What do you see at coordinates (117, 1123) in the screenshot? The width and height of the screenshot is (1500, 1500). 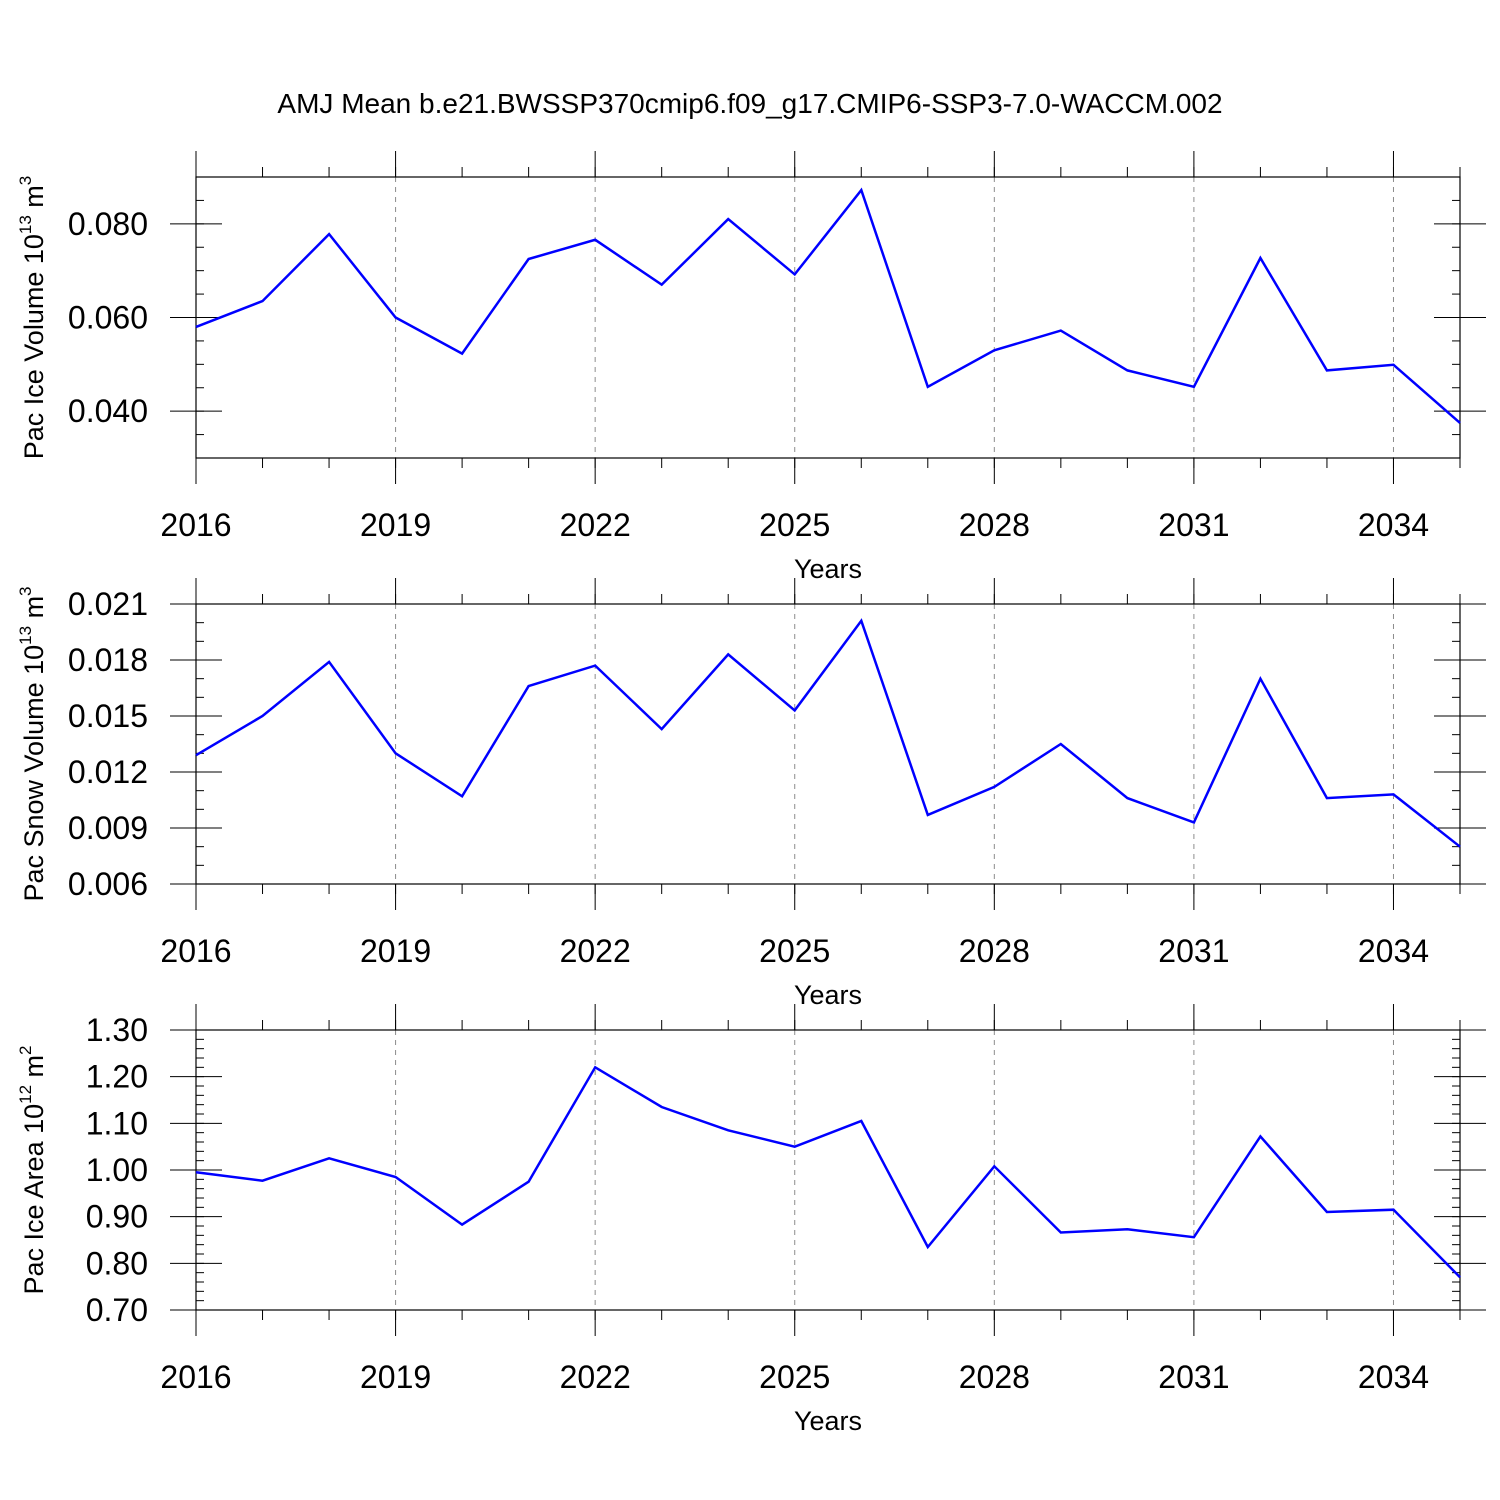 I see `y-tick-label: 1.10` at bounding box center [117, 1123].